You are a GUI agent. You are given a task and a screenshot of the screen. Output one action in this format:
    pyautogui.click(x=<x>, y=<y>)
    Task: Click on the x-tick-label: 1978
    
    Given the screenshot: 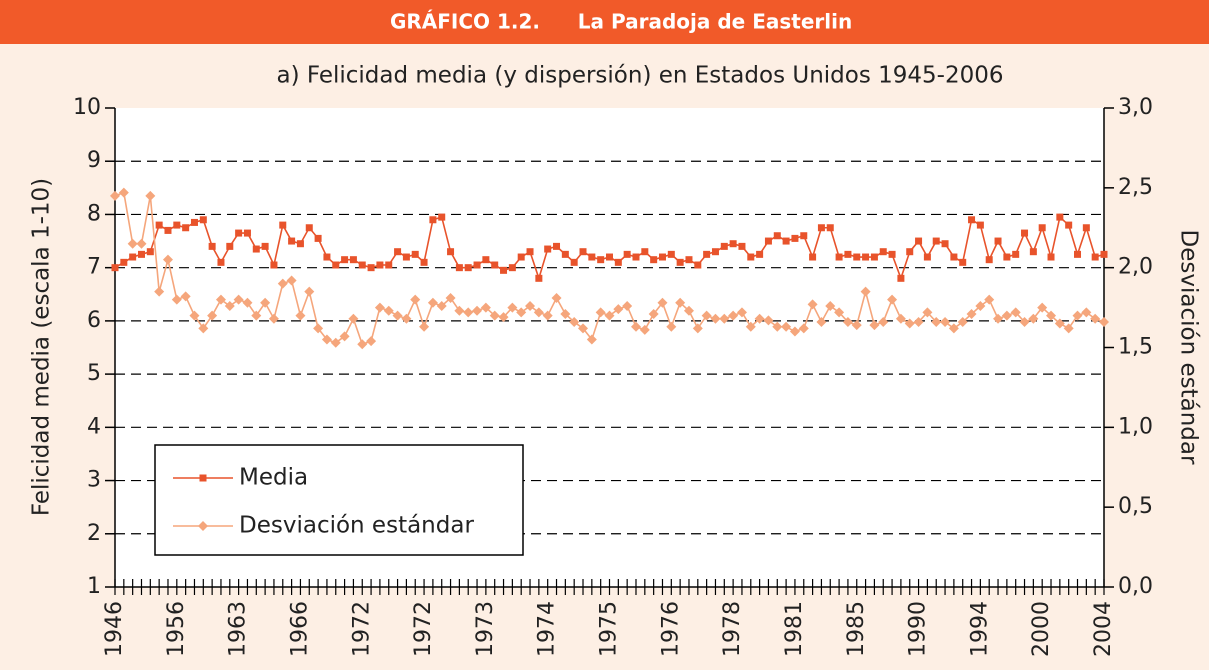 What is the action you would take?
    pyautogui.click(x=732, y=629)
    